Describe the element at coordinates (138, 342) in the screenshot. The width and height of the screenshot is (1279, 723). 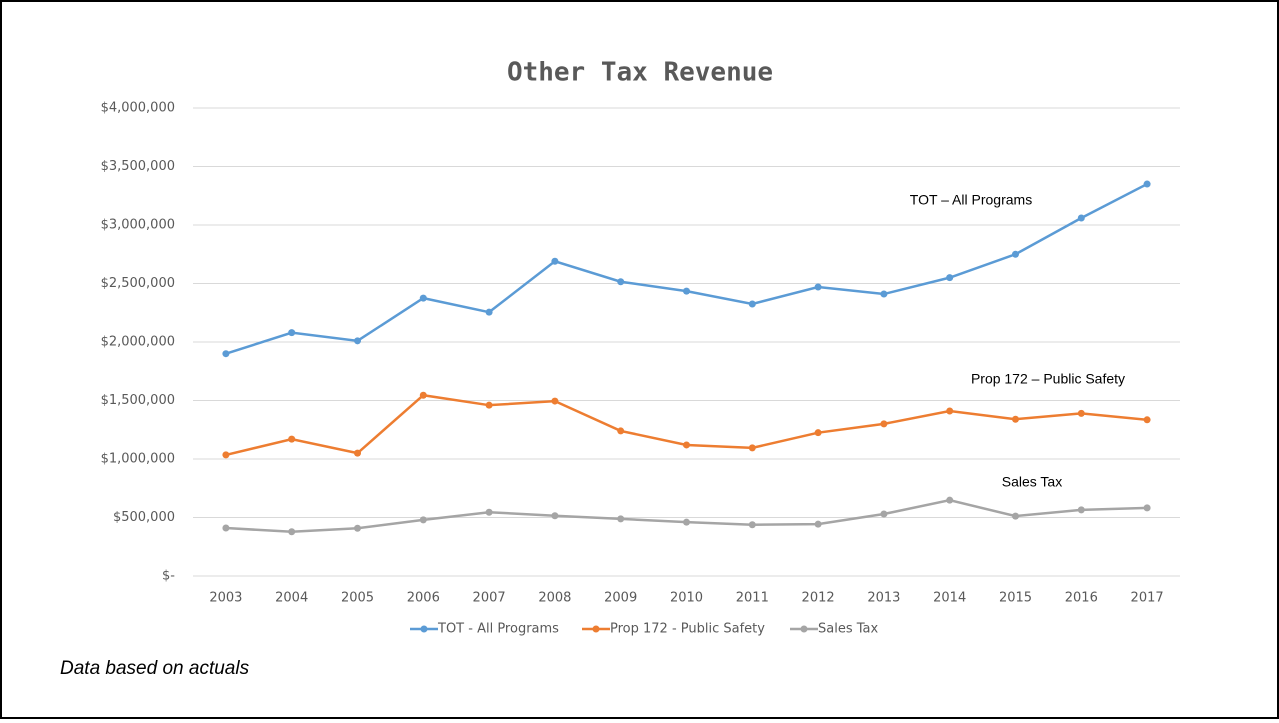
I see `y-tick-label: $2,000,000` at that location.